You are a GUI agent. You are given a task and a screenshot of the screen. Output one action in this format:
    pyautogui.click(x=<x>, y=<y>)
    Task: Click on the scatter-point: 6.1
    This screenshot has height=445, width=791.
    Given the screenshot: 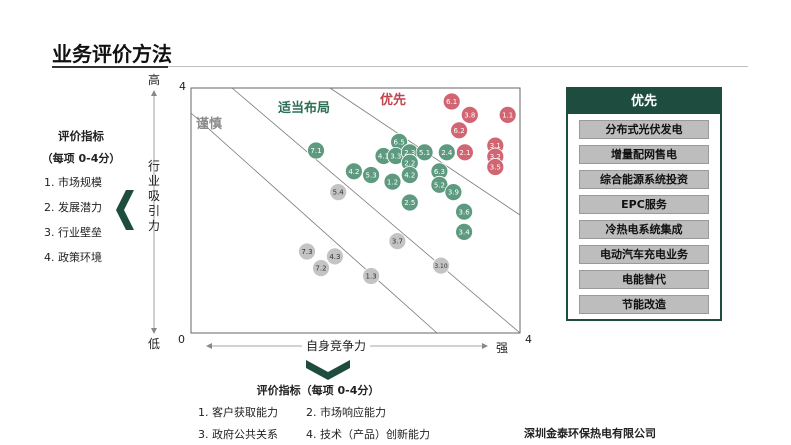 What is the action you would take?
    pyautogui.click(x=451, y=101)
    